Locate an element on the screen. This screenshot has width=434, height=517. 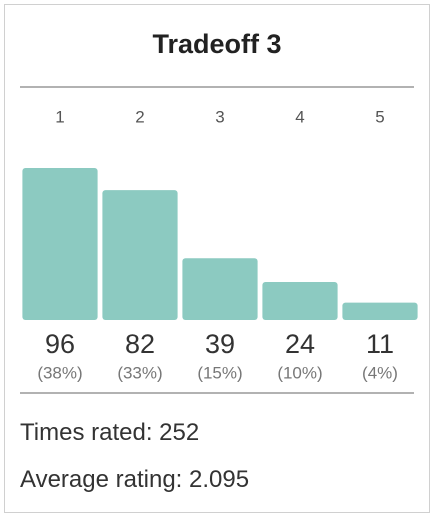
average-rating-value: 2.095 is located at coordinates (219, 479).